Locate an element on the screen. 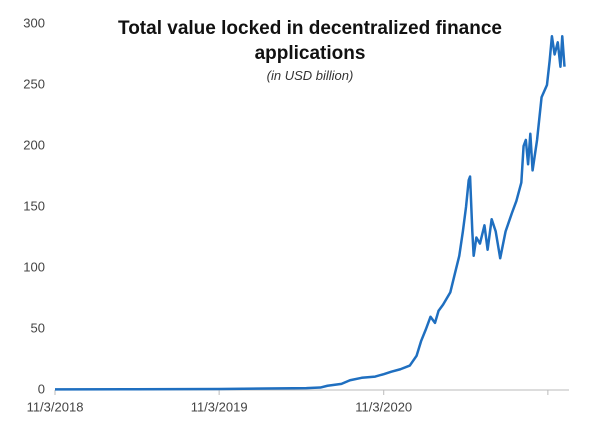 Image resolution: width=600 pixels, height=435 pixels. x-tick-label: 11/3/2020 is located at coordinates (383, 406).